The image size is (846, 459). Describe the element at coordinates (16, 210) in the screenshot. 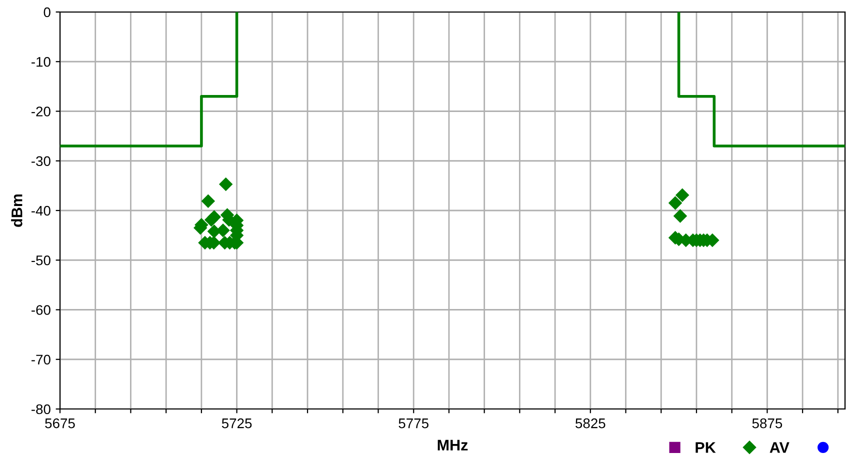

I see `y-axis-title: dBm` at that location.